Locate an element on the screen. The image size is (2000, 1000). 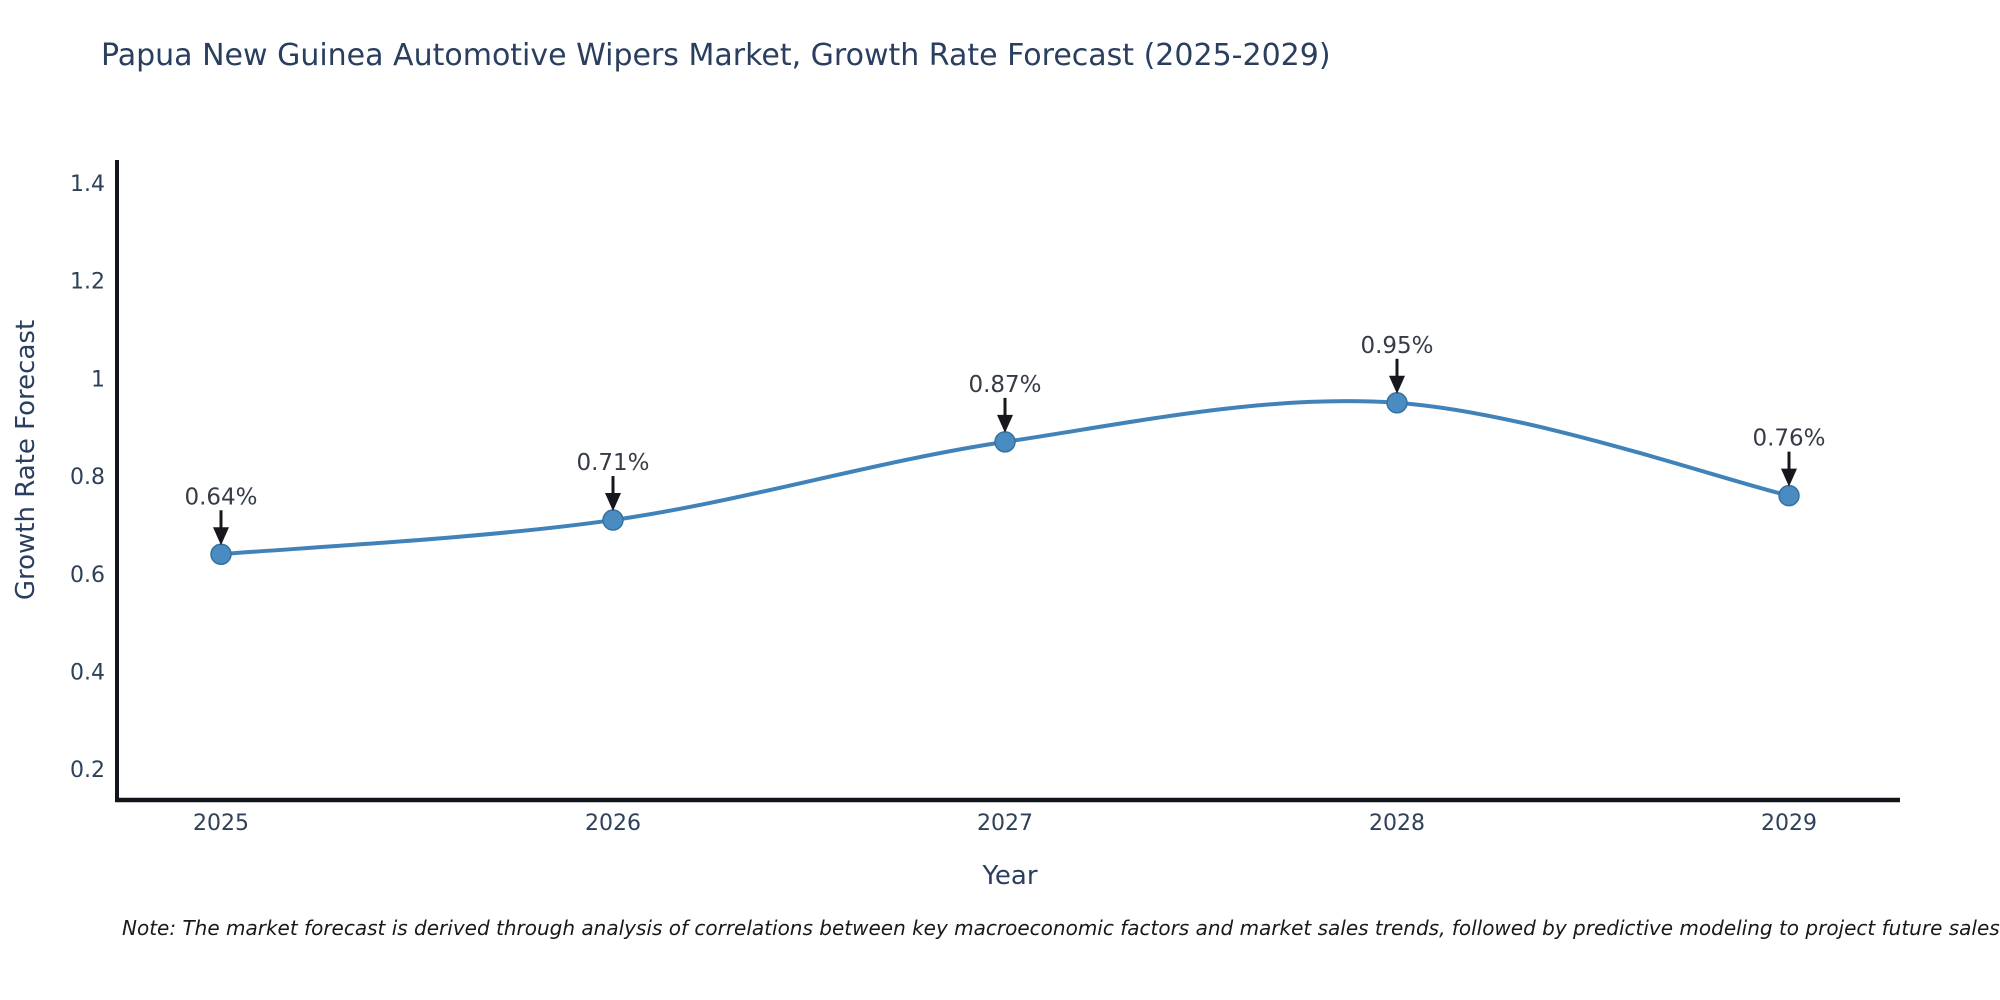
annotation-label: 0.71% is located at coordinates (612, 463).